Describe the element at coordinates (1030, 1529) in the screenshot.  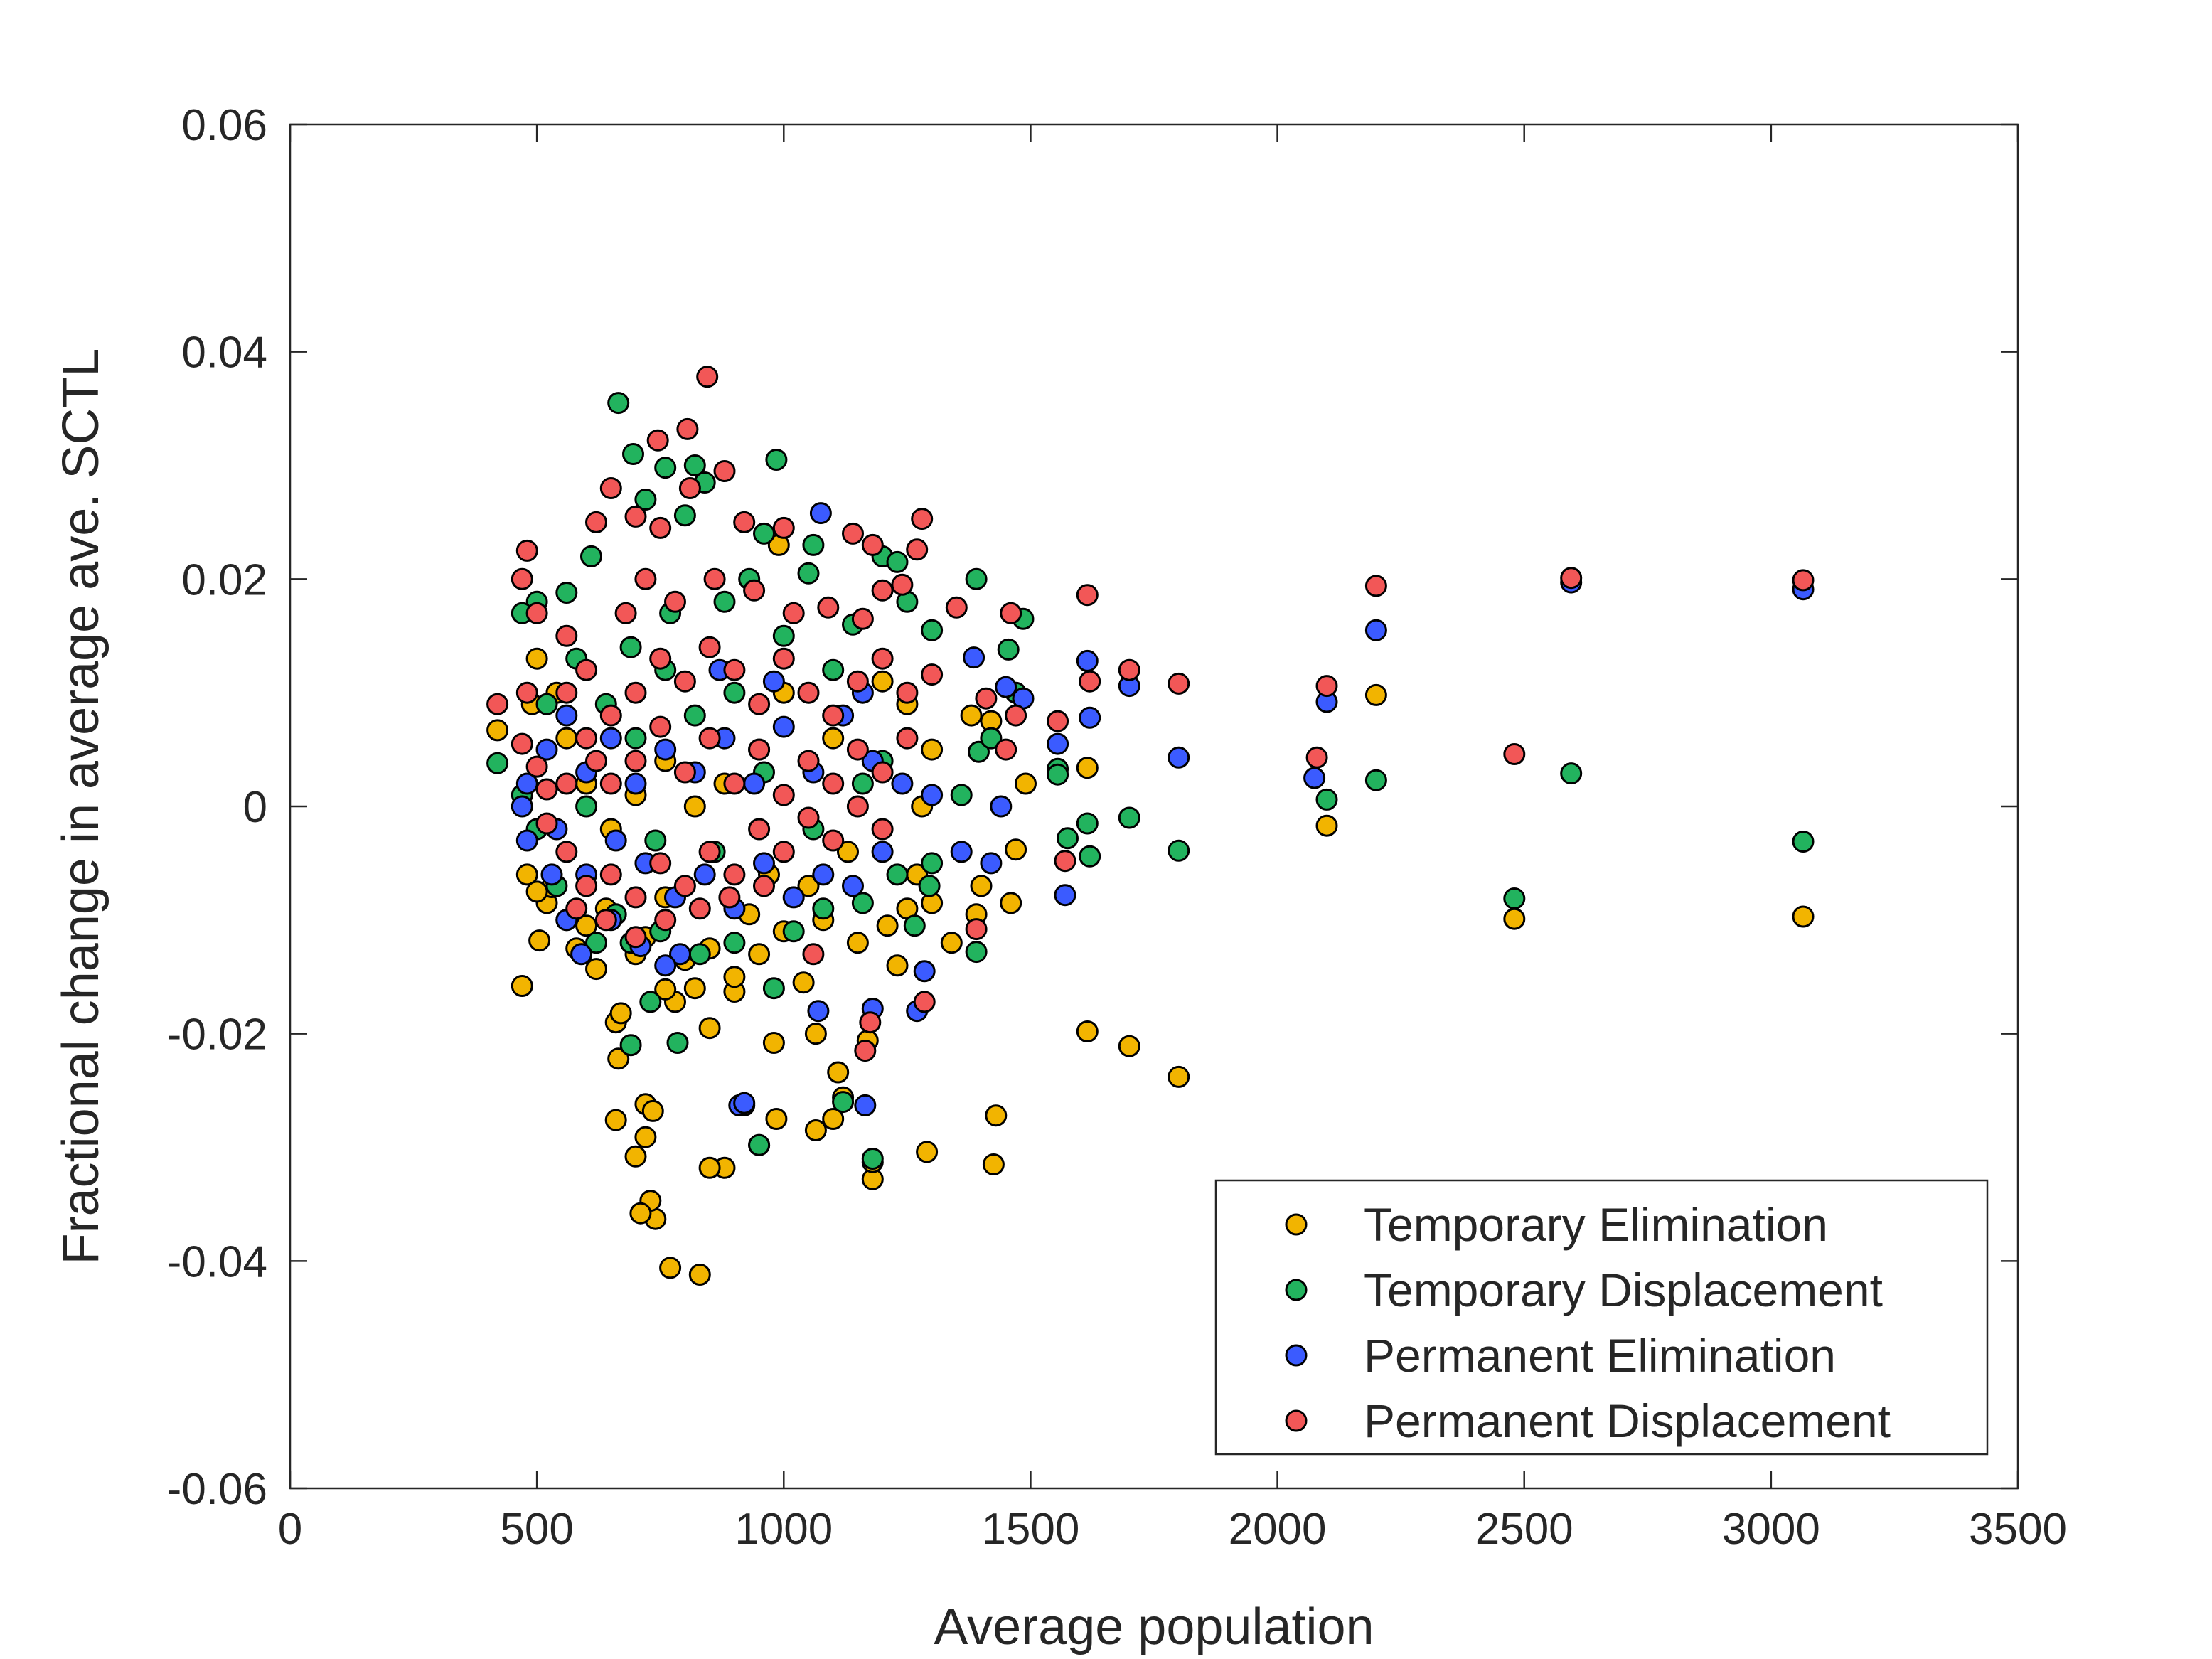
I see `x-tick-label: 1500` at that location.